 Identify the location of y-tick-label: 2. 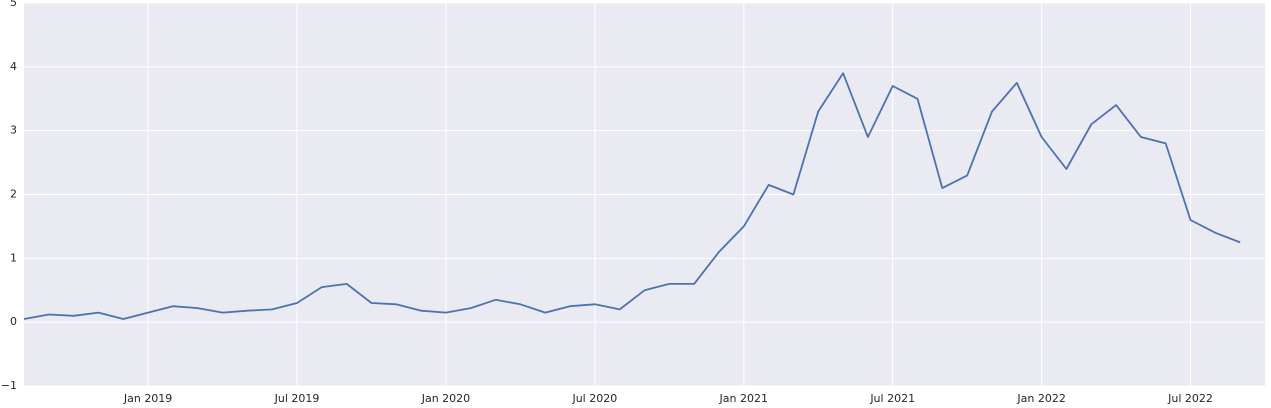
(13, 194).